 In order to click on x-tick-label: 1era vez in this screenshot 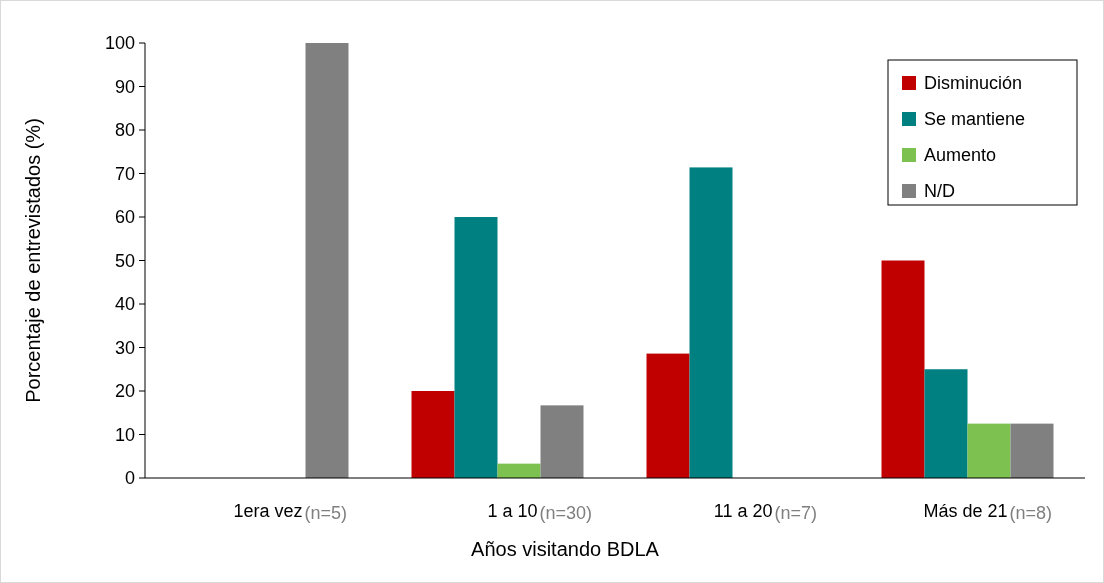, I will do `click(268, 511)`.